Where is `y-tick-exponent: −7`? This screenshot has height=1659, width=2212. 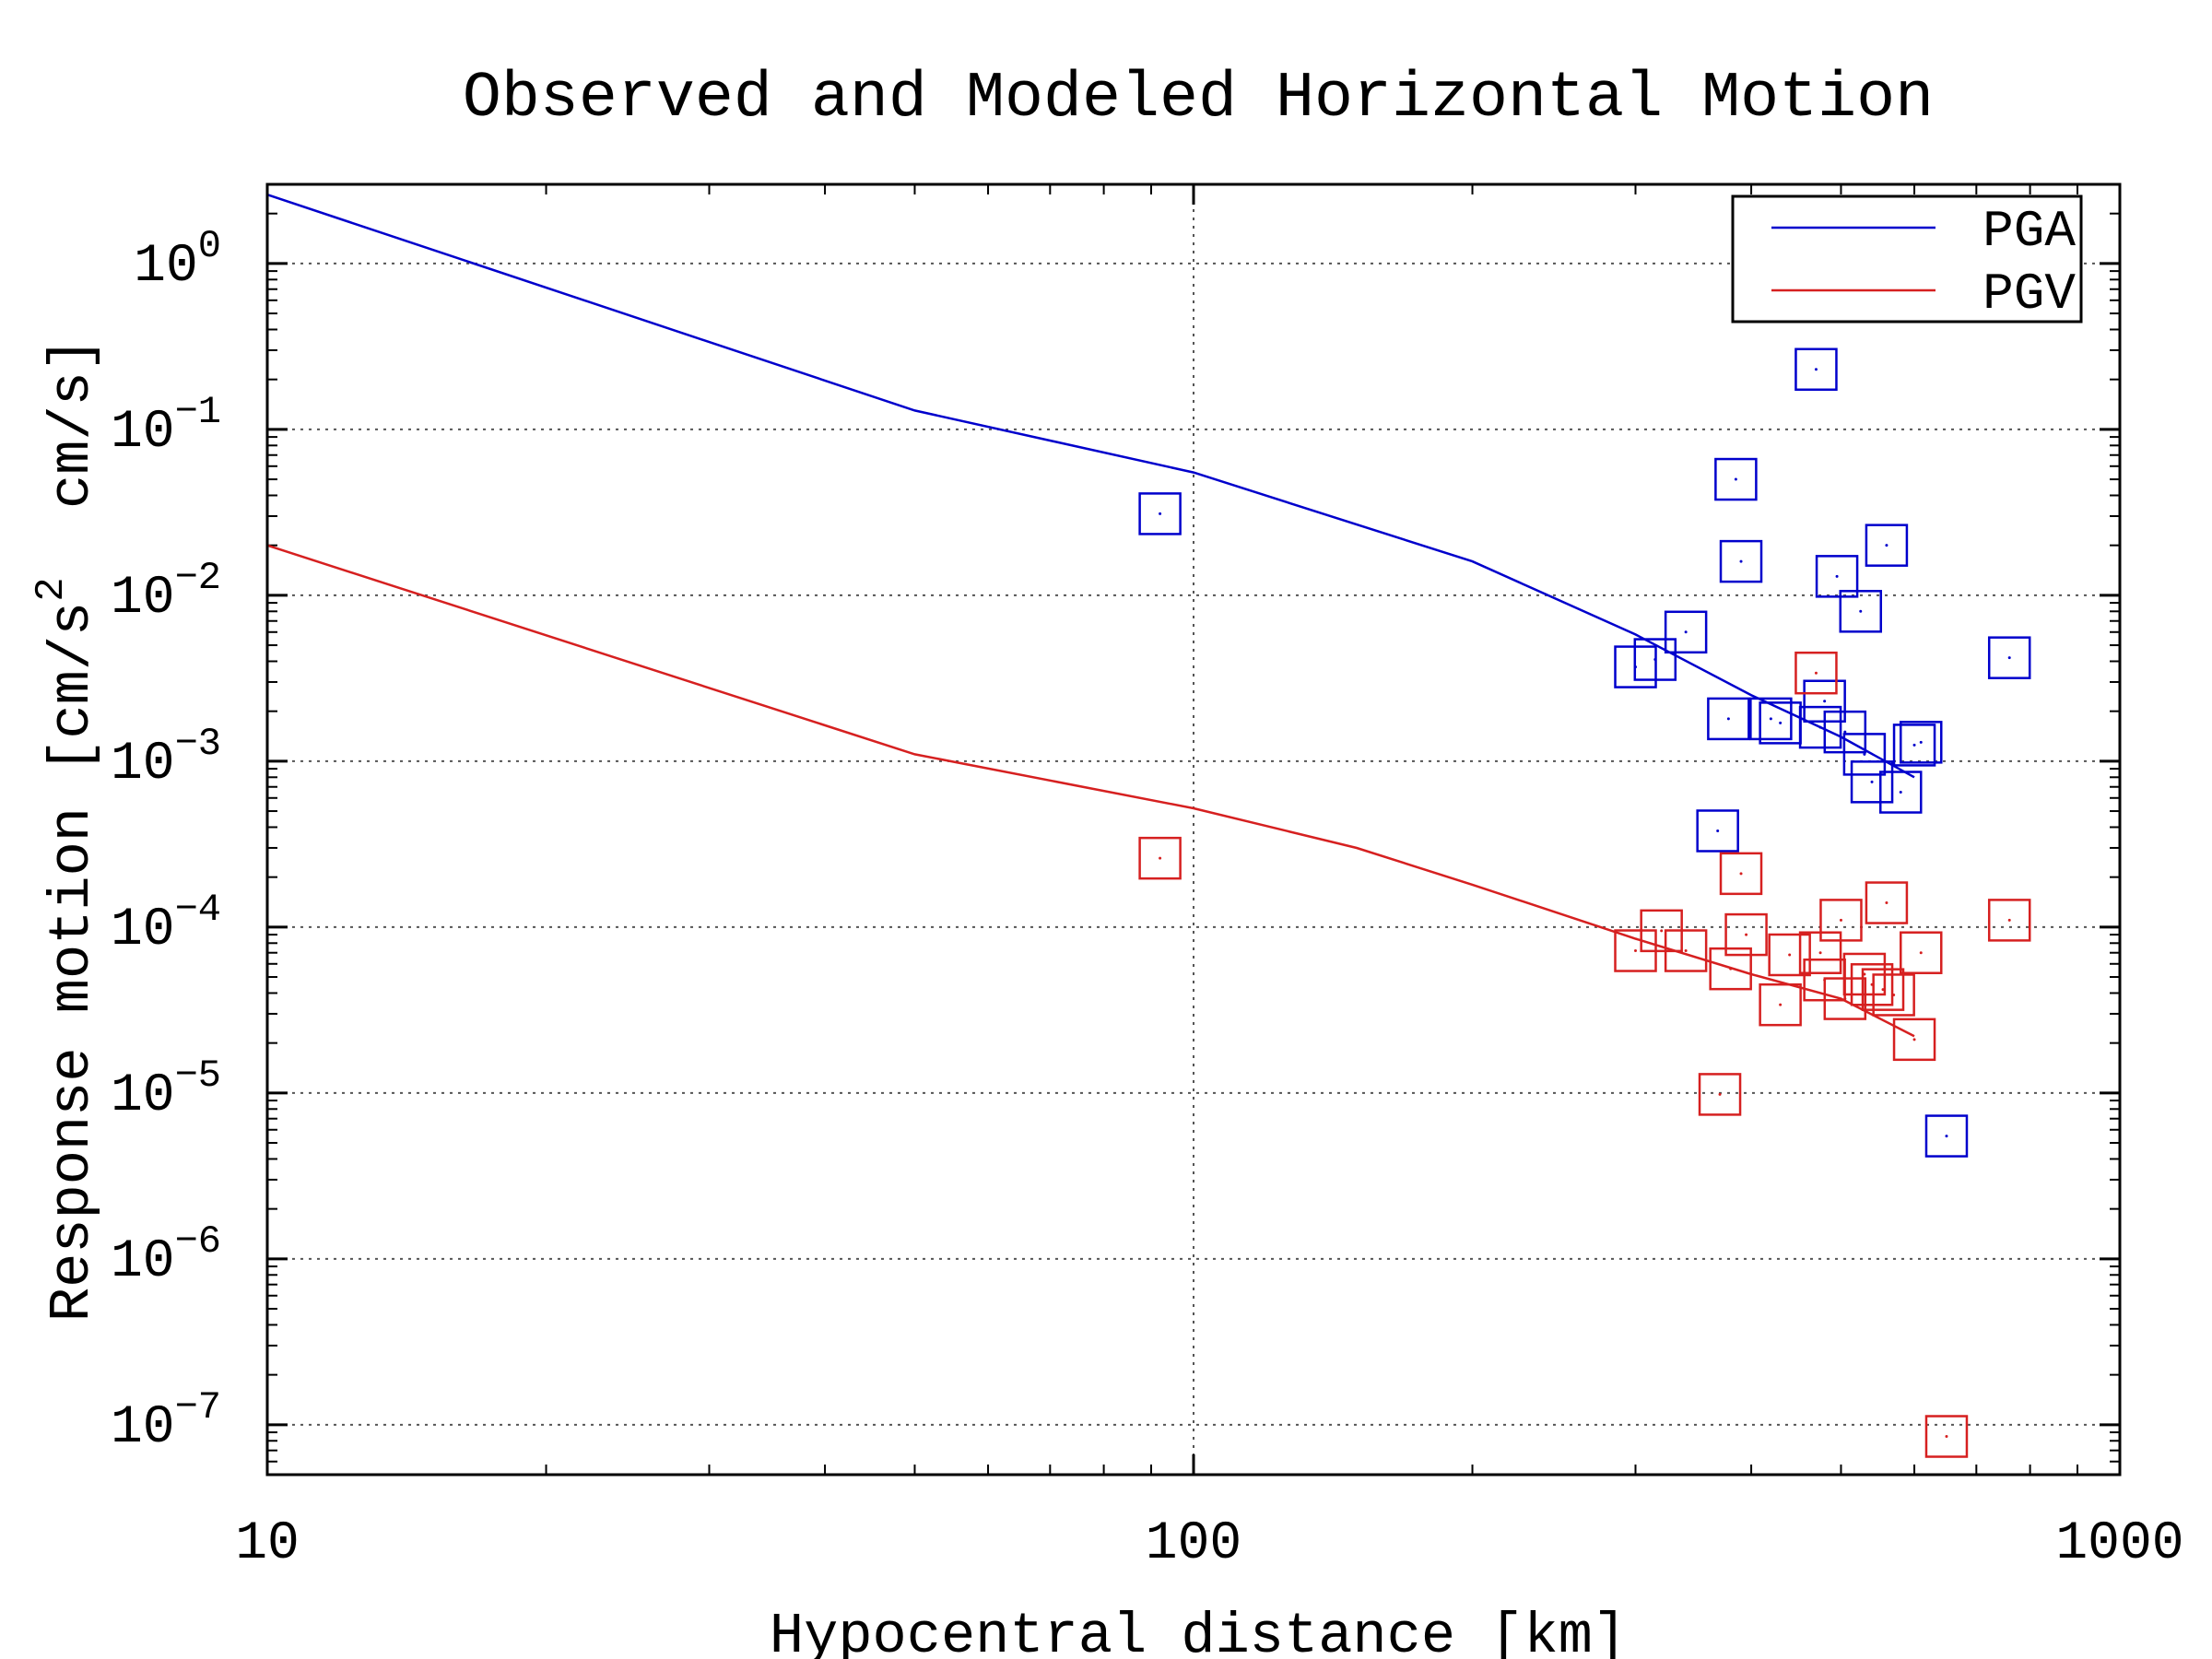 y-tick-exponent: −7 is located at coordinates (198, 1407).